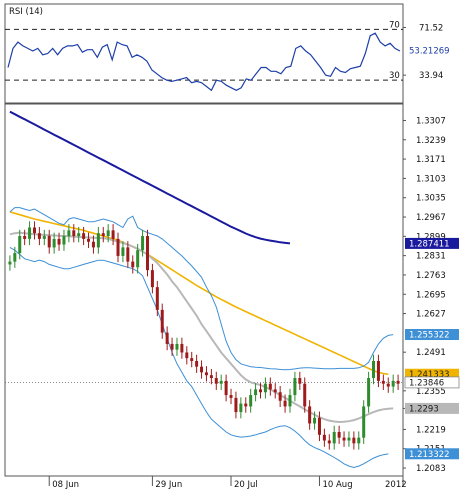 The height and width of the screenshot is (494, 463). Describe the element at coordinates (431, 469) in the screenshot. I see `price-tick-label: 1.2083` at that location.